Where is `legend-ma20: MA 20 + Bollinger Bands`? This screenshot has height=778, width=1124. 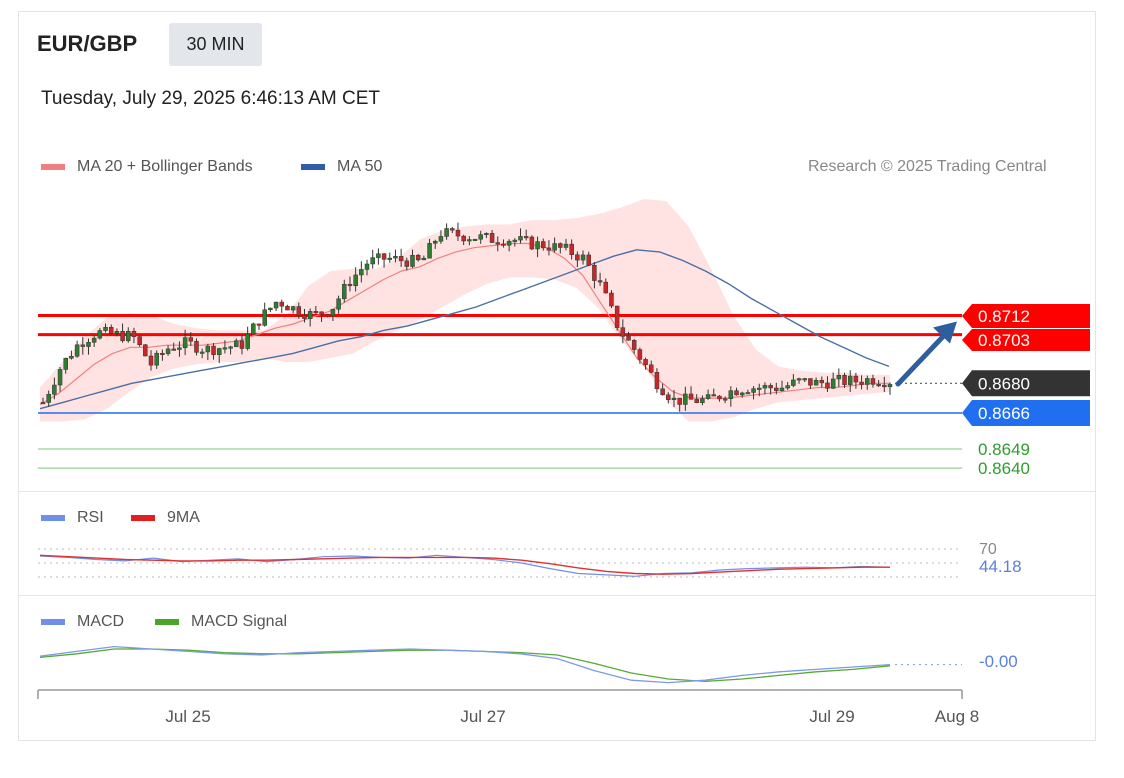
legend-ma20: MA 20 + Bollinger Bands is located at coordinates (147, 167).